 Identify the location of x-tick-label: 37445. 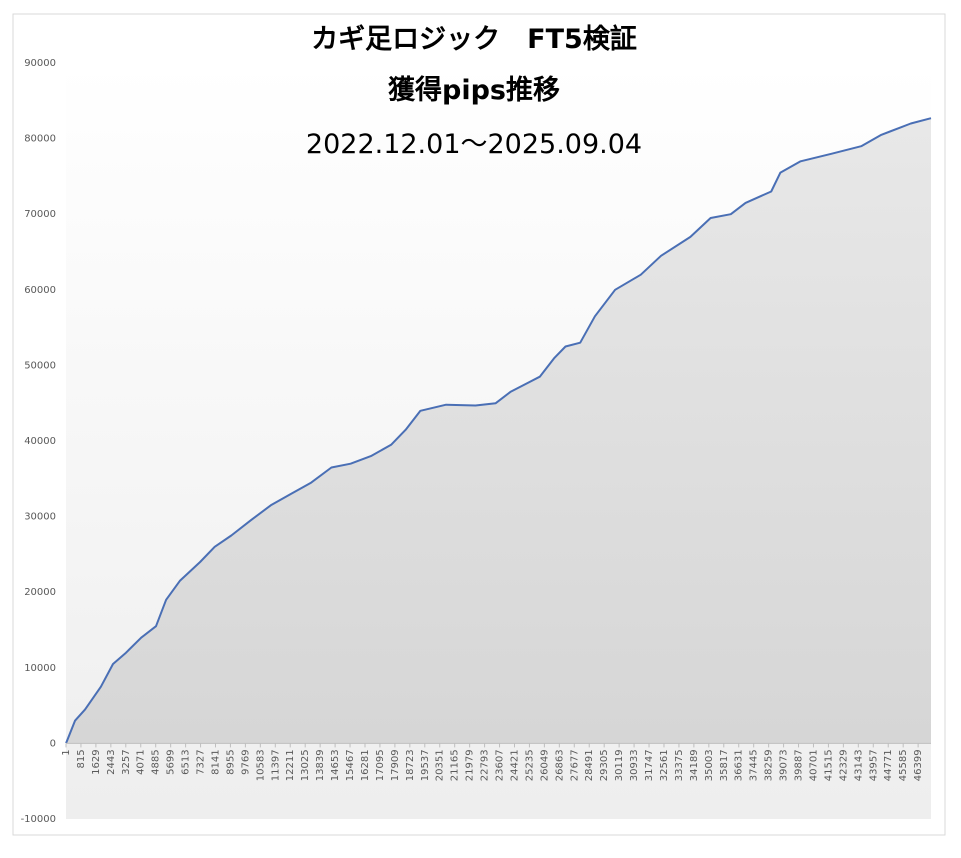
(754, 765).